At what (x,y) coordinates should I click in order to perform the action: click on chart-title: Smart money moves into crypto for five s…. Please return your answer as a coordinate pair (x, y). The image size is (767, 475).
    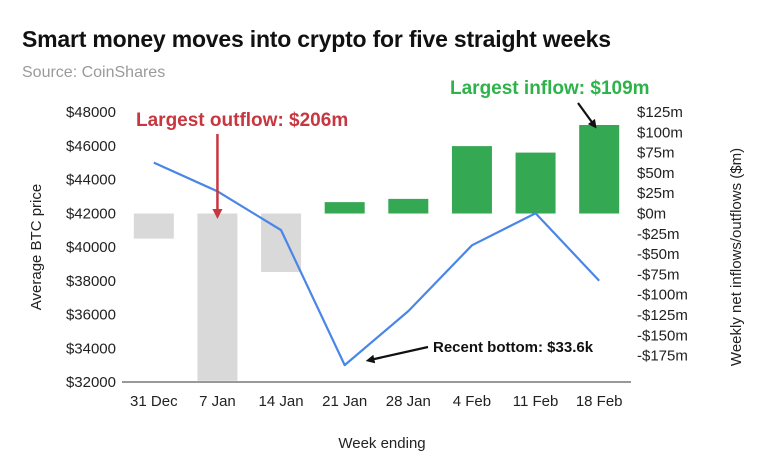
    Looking at the image, I should click on (316, 39).